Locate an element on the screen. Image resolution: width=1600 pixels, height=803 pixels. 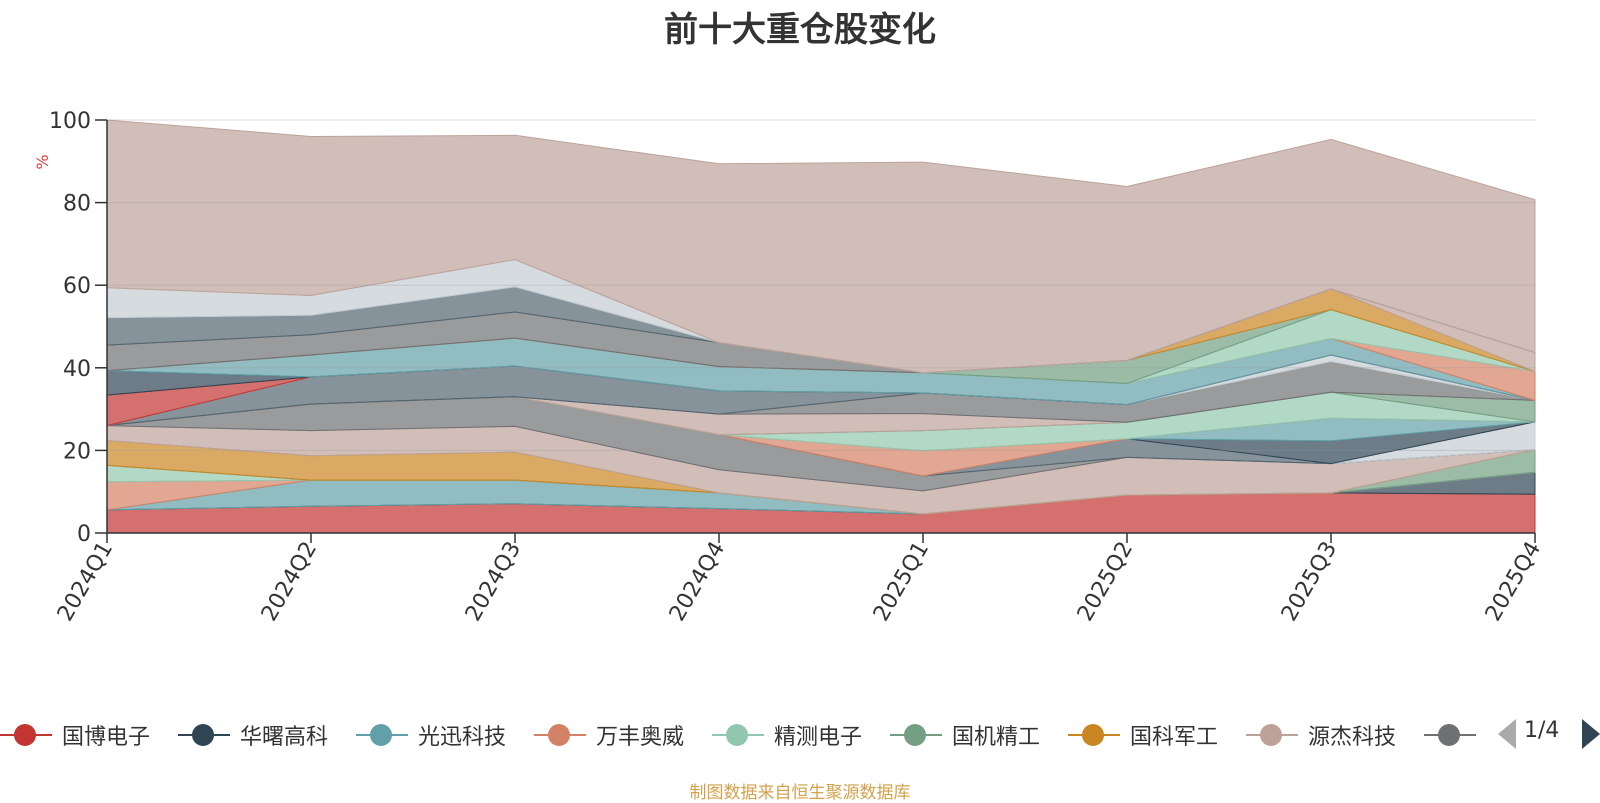
legend-label: 万丰奥威 is located at coordinates (640, 737).